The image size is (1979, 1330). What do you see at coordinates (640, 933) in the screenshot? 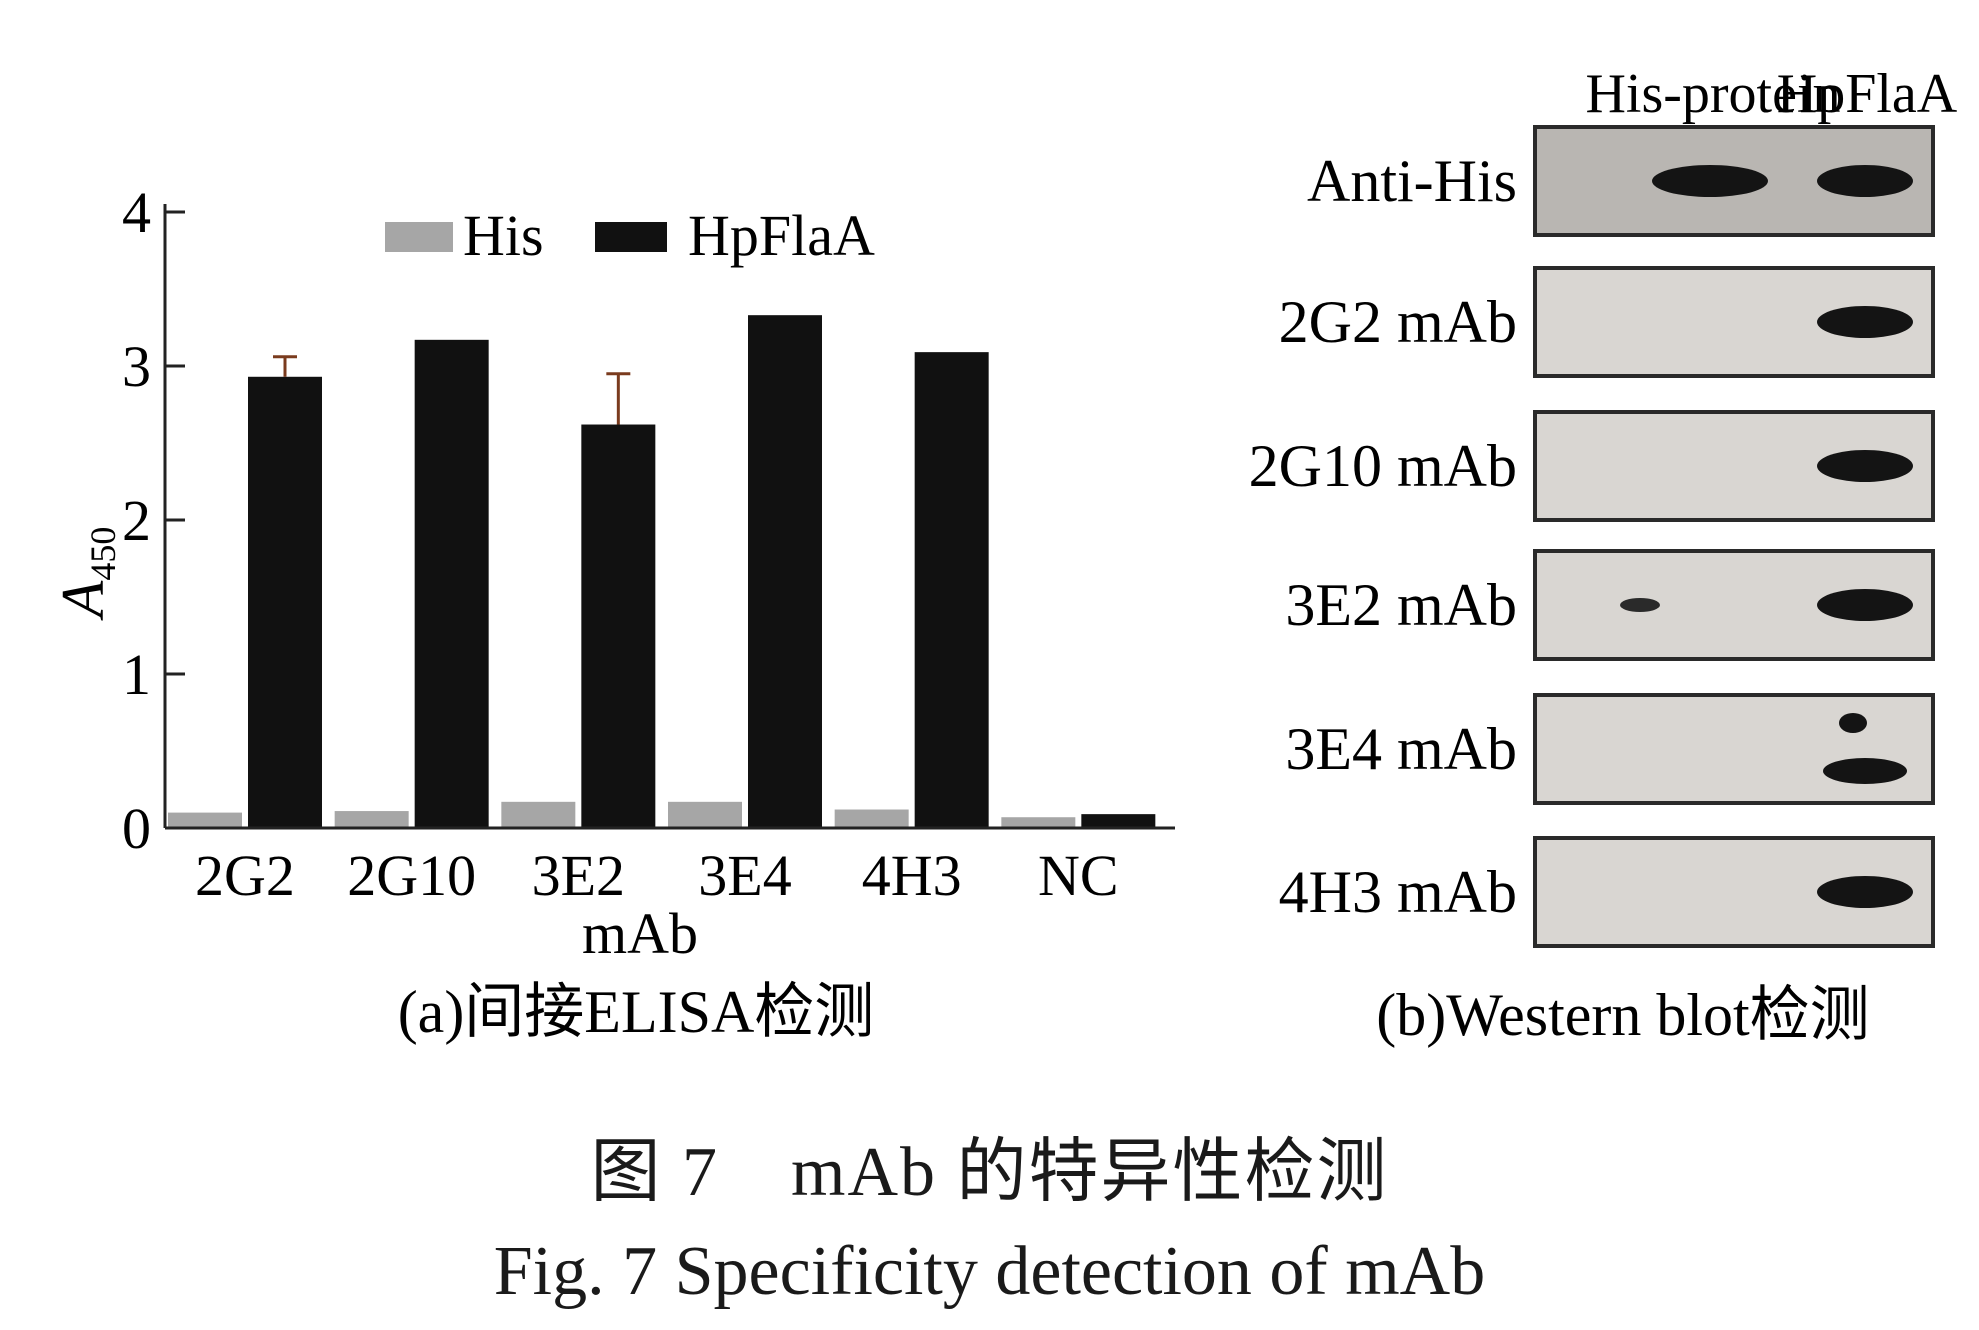
I see `x-axis-label: mAb` at bounding box center [640, 933].